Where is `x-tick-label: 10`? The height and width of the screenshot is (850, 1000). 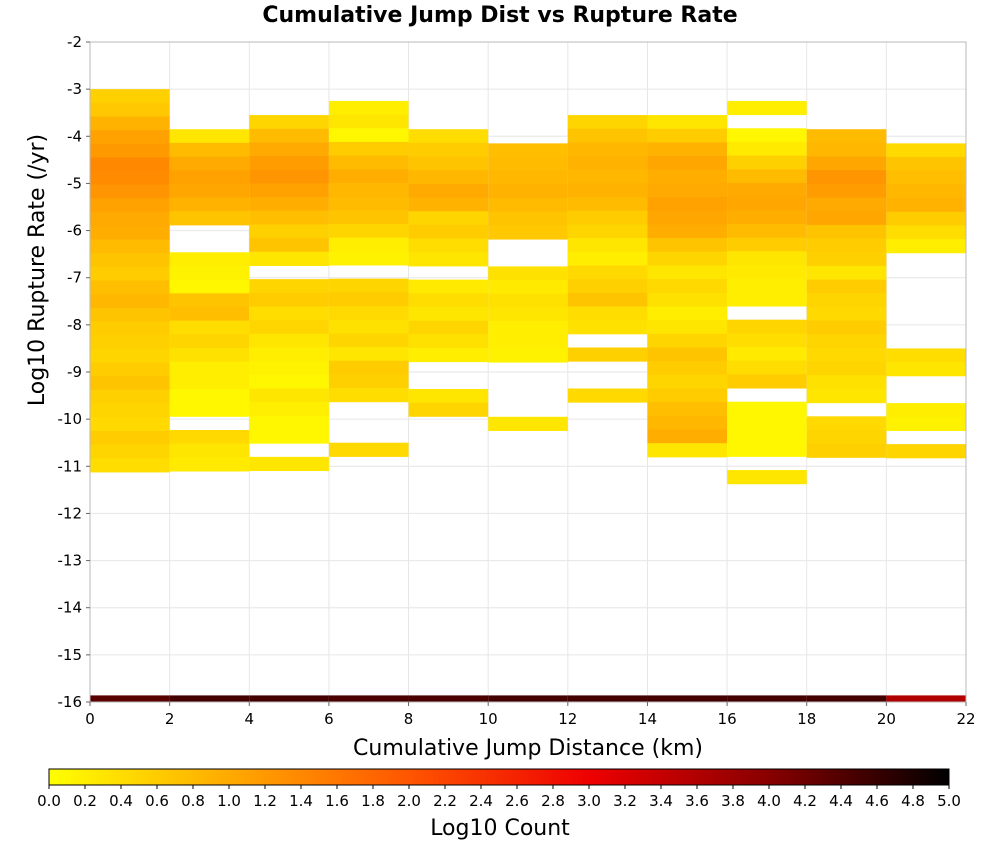 x-tick-label: 10 is located at coordinates (488, 719).